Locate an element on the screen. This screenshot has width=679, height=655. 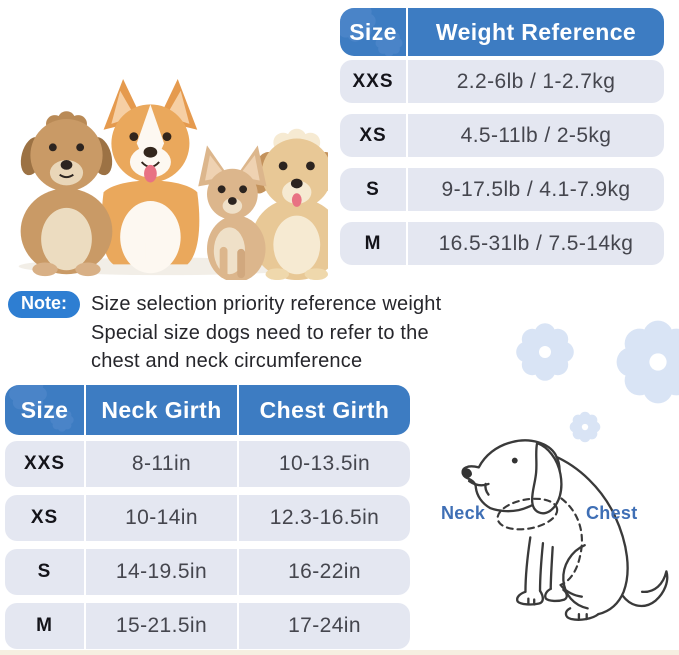
girth-table-header: Size Neck Girth Chest Girth is located at coordinates (207, 410).